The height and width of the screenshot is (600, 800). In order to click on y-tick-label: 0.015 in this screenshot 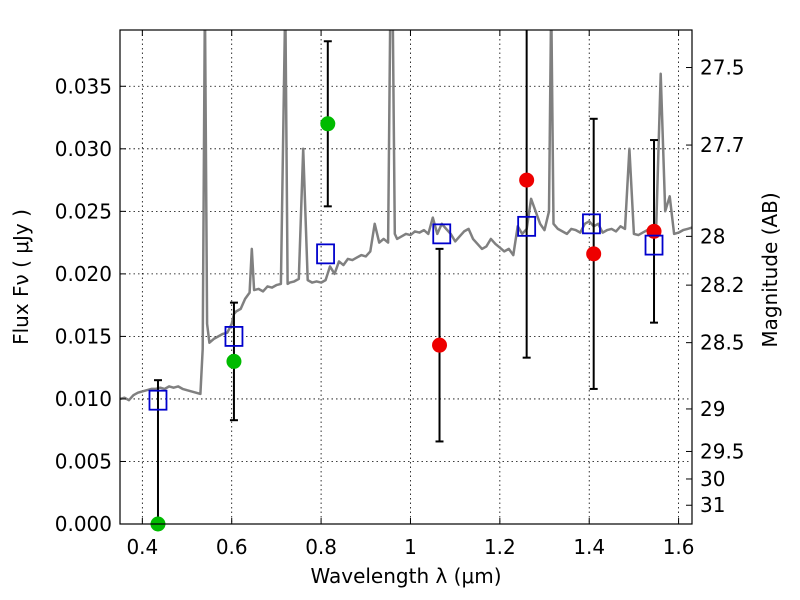, I will do `click(83, 336)`.